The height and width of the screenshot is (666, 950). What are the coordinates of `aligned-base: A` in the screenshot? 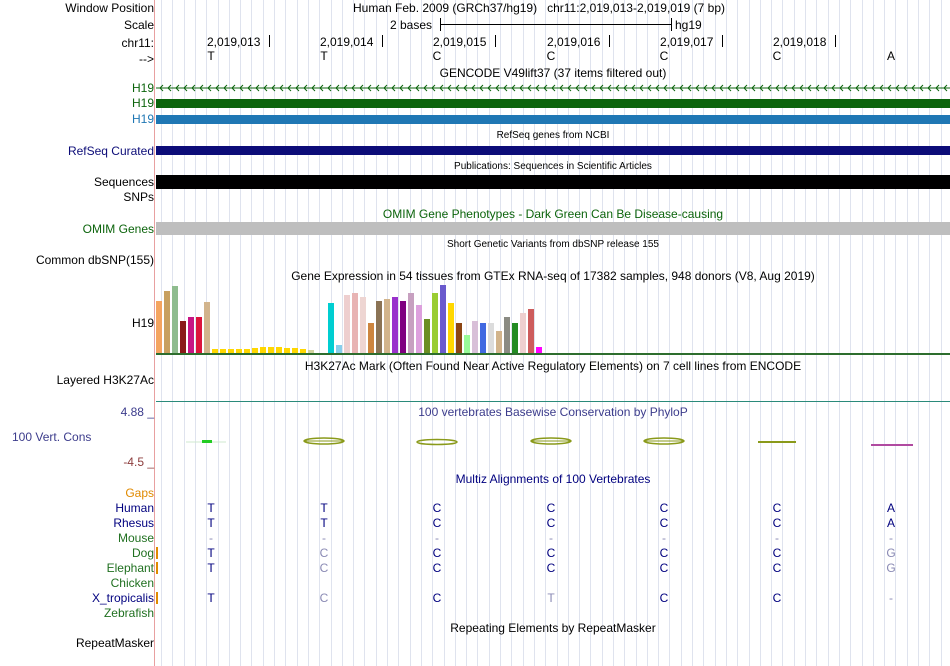 It's located at (890, 523).